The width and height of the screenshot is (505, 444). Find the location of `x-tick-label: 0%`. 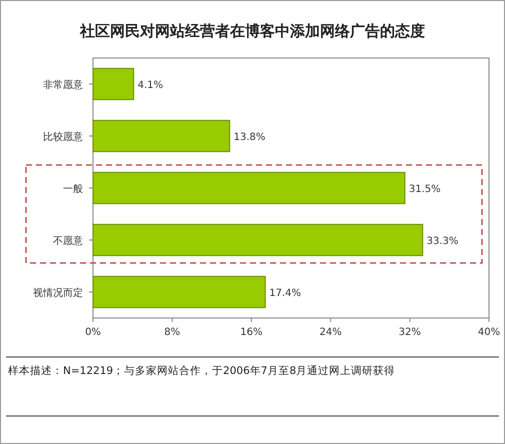

x-tick-label: 0% is located at coordinates (93, 332).